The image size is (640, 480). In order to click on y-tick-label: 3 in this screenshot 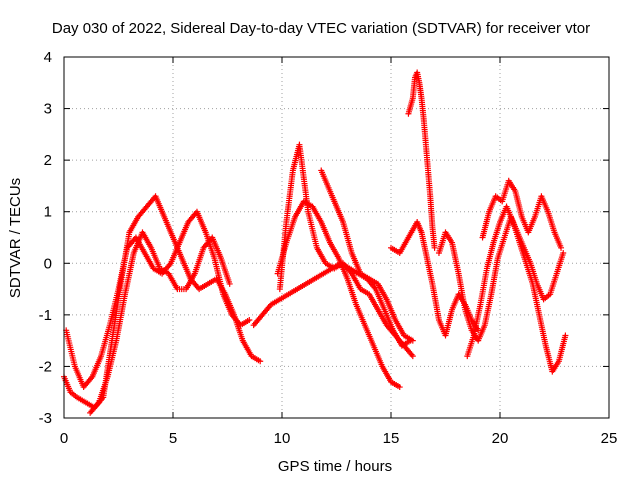, I will do `click(48, 109)`.